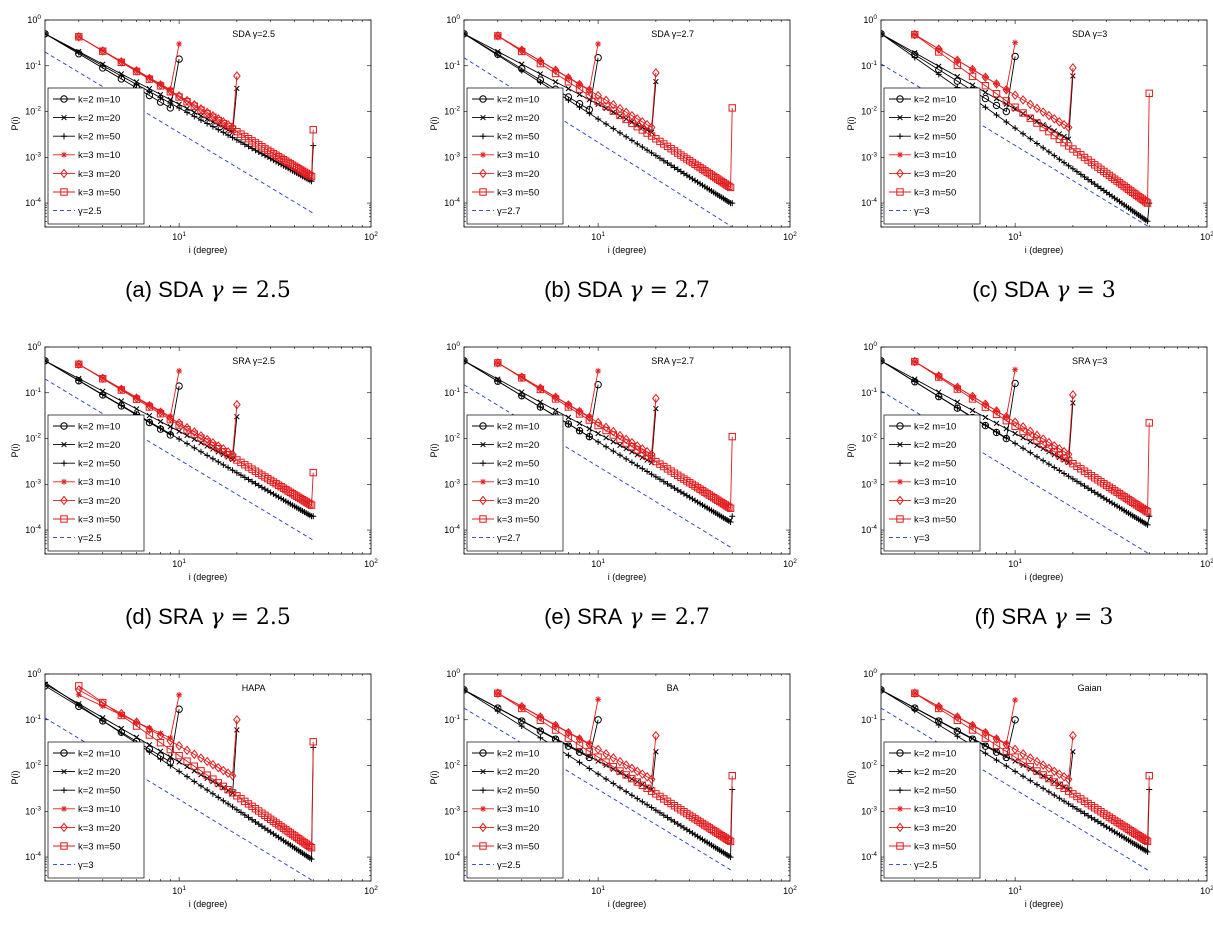 The width and height of the screenshot is (1213, 935). Describe the element at coordinates (518, 426) in the screenshot. I see `legend-label: k=2 m=10` at that location.